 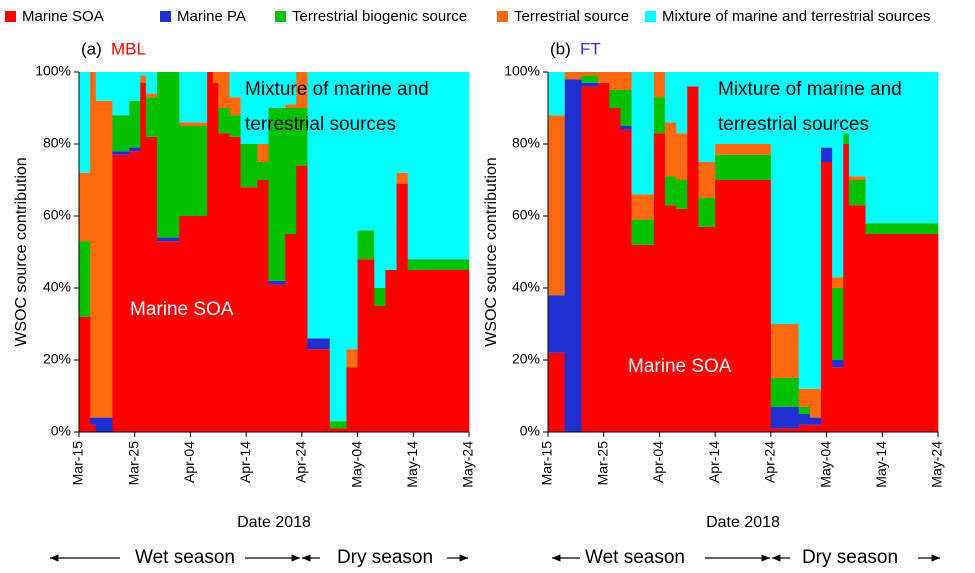 I want to click on panel-title: FT, so click(x=590, y=48).